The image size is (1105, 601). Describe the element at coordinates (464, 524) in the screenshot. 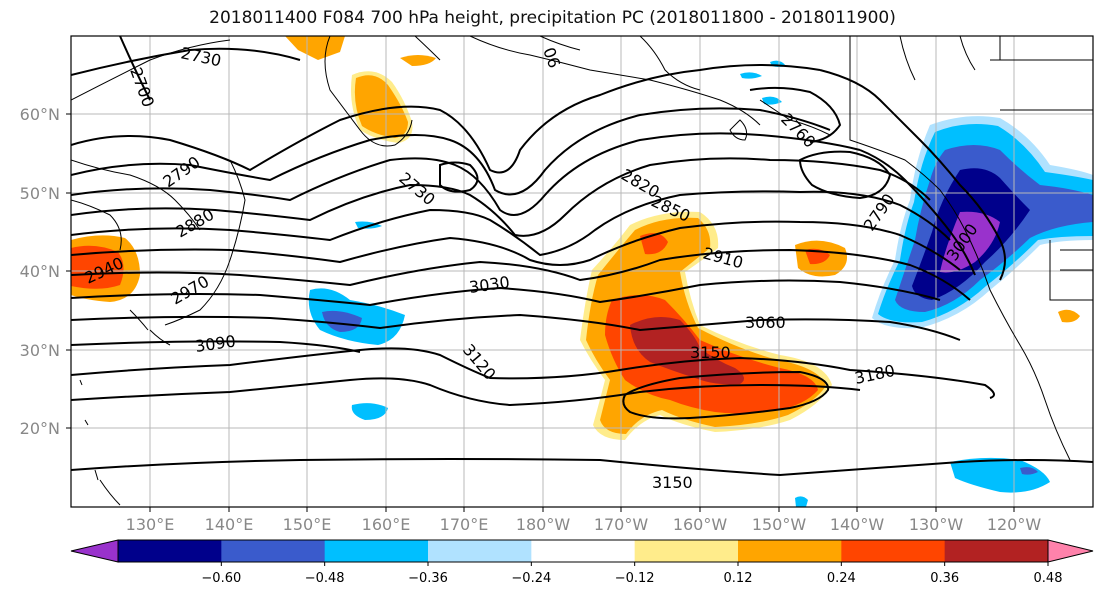

I see `lon-label: 170°E` at that location.